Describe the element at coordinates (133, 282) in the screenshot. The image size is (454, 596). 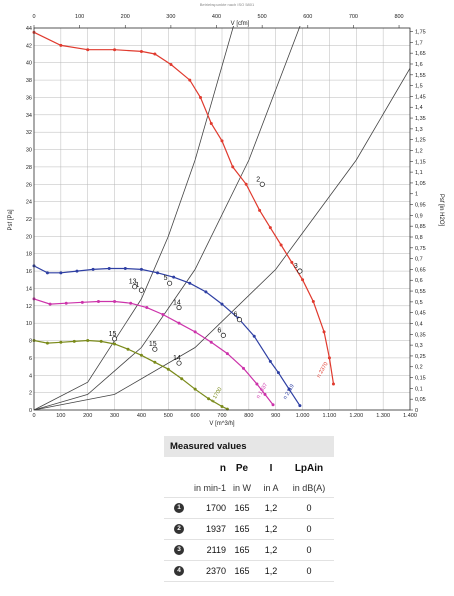
I see `operating-point-label: 13` at that location.